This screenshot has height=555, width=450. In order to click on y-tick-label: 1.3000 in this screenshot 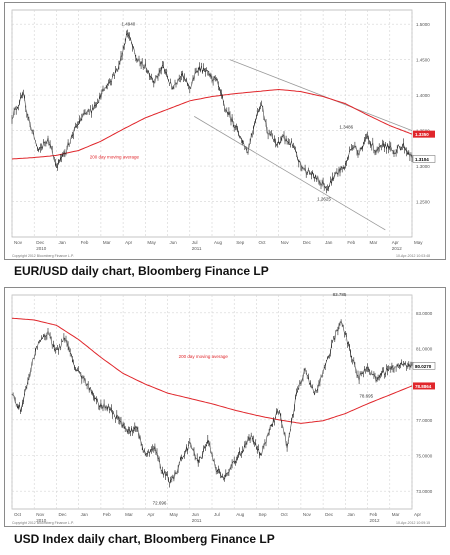, I will do `click(423, 166)`.